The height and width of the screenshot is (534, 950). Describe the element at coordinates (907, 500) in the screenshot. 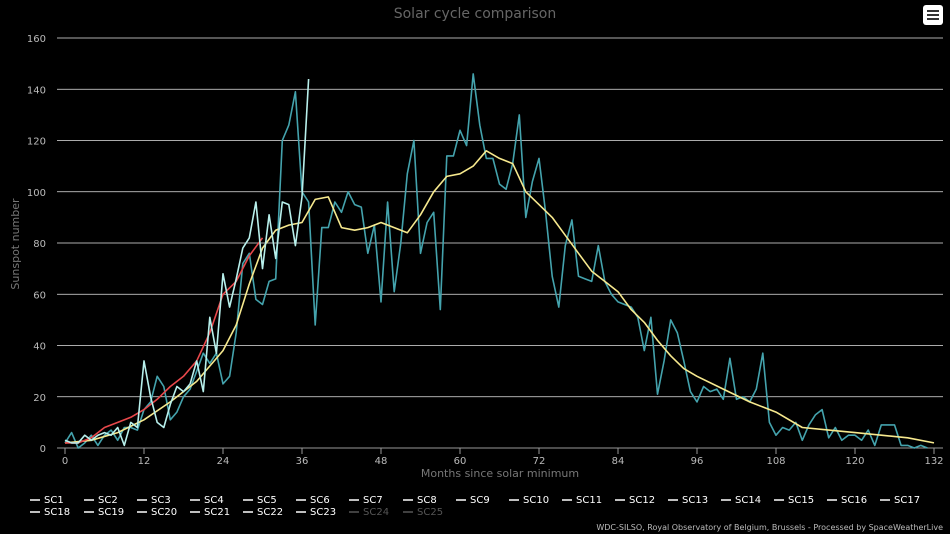

I see `legend-label: SC17` at that location.